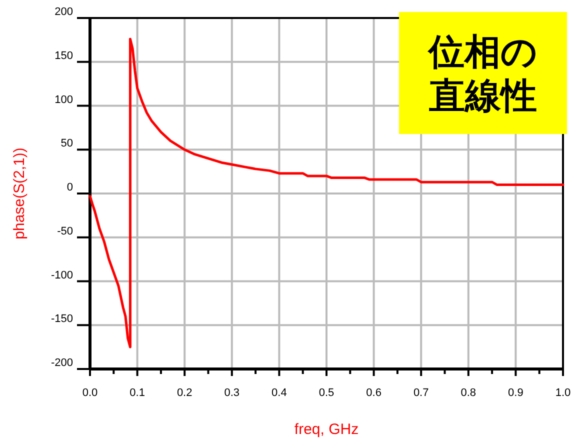 The height and width of the screenshot is (440, 571). What do you see at coordinates (65, 231) in the screenshot?
I see `y-tick-label: -50` at bounding box center [65, 231].